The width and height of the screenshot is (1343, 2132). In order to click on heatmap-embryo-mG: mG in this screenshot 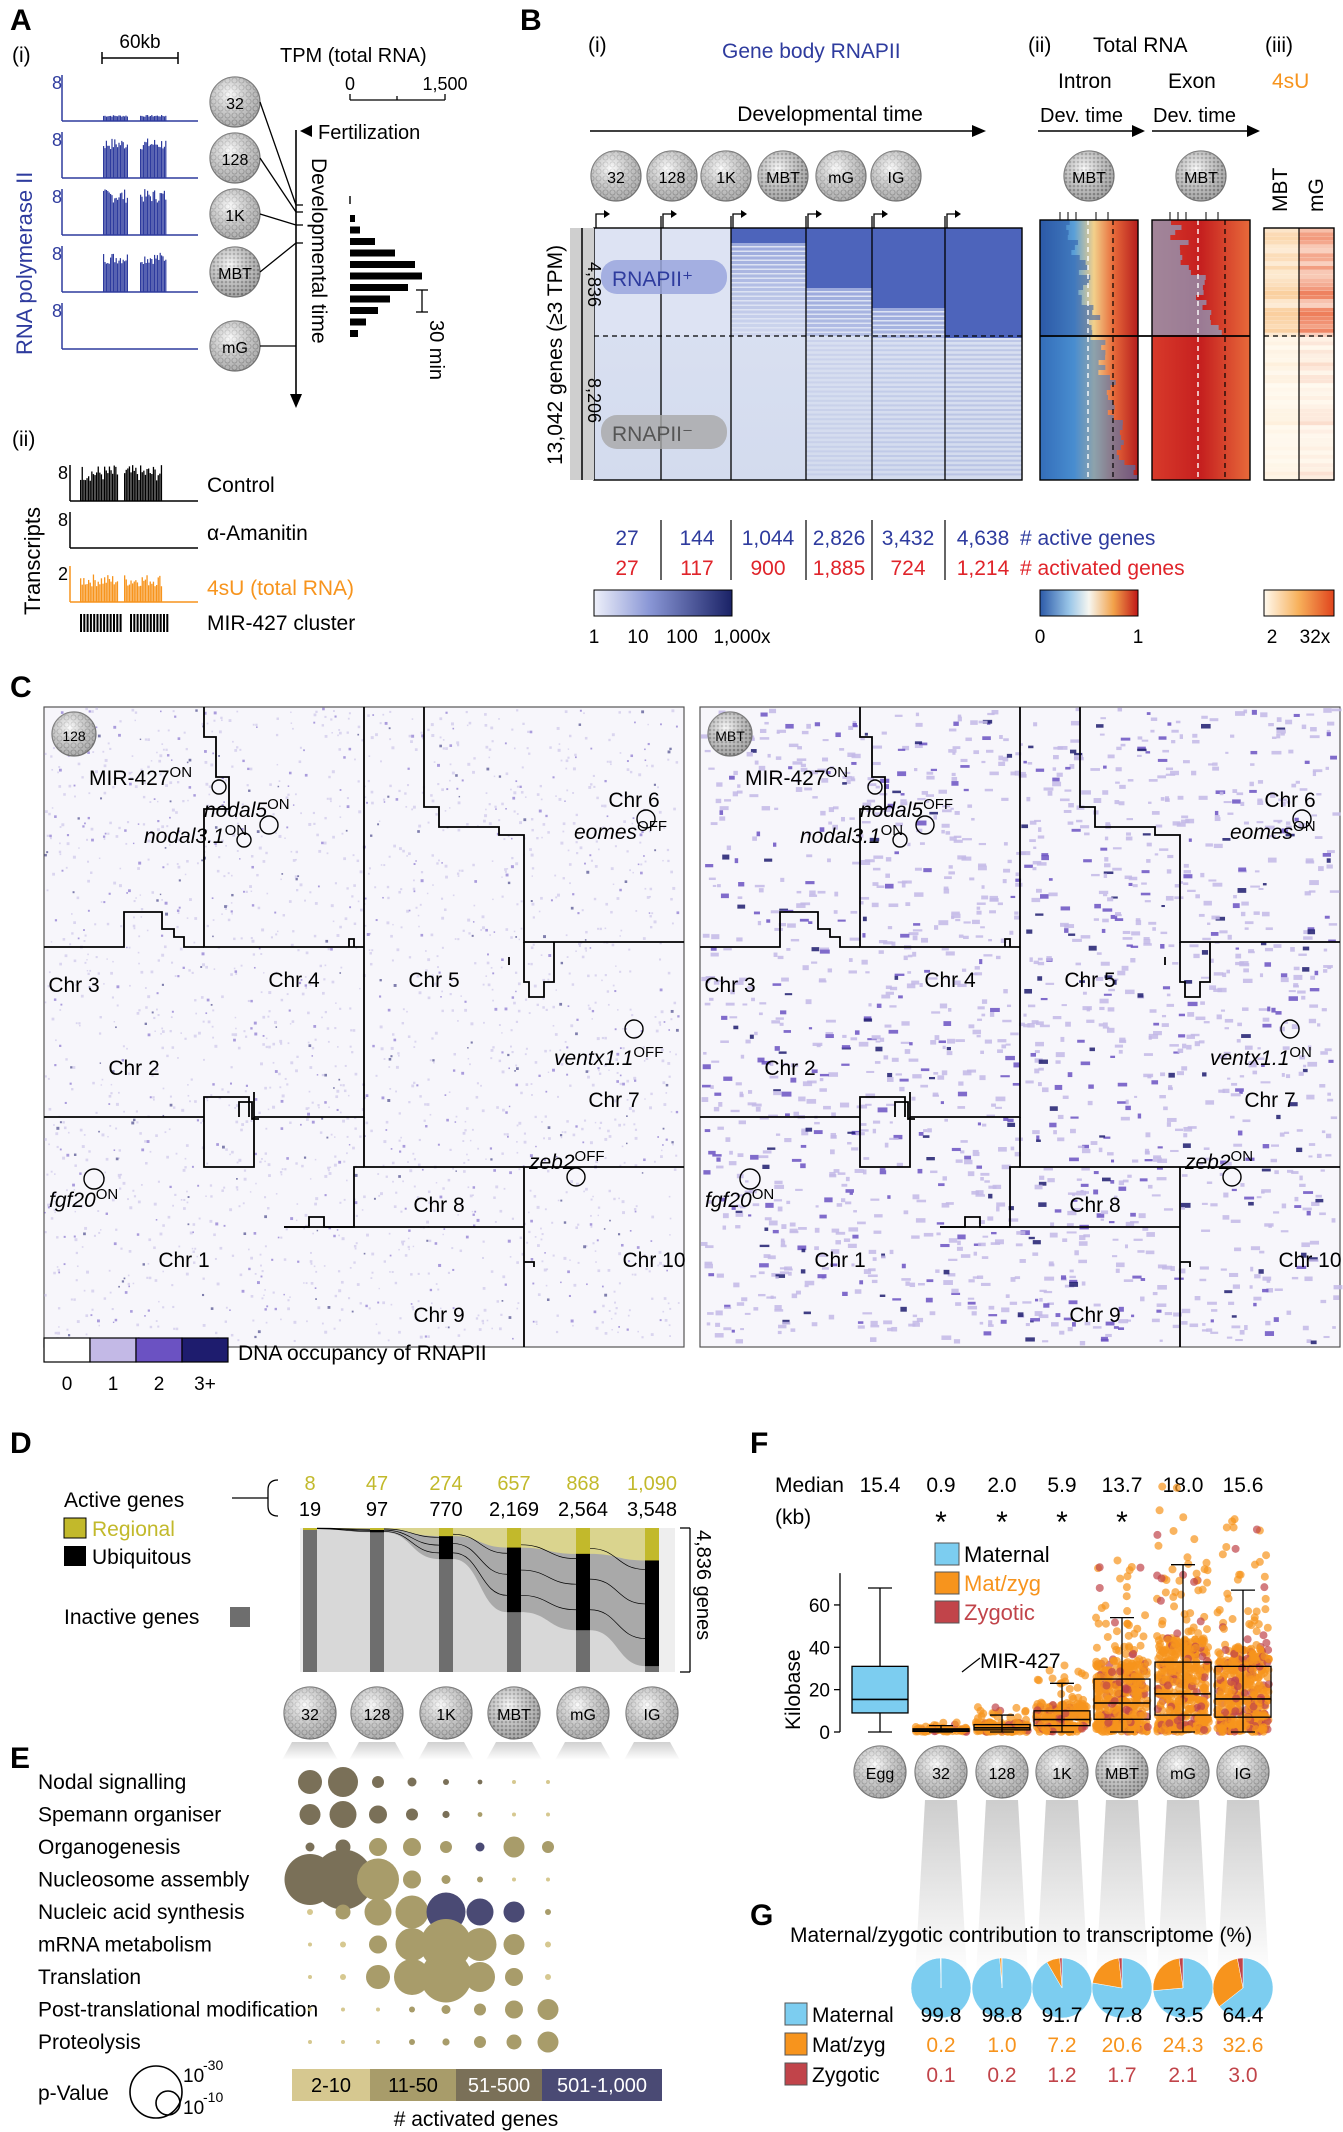, I will do `click(841, 176)`.